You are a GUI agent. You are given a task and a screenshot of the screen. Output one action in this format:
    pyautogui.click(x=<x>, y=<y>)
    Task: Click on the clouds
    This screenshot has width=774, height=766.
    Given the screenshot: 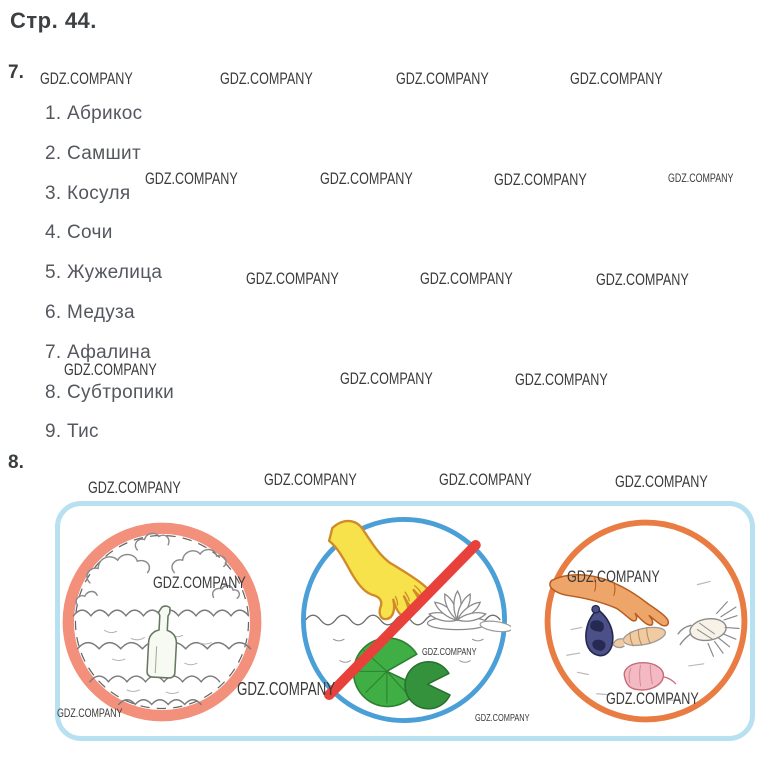 What is the action you would take?
    pyautogui.click(x=158, y=569)
    